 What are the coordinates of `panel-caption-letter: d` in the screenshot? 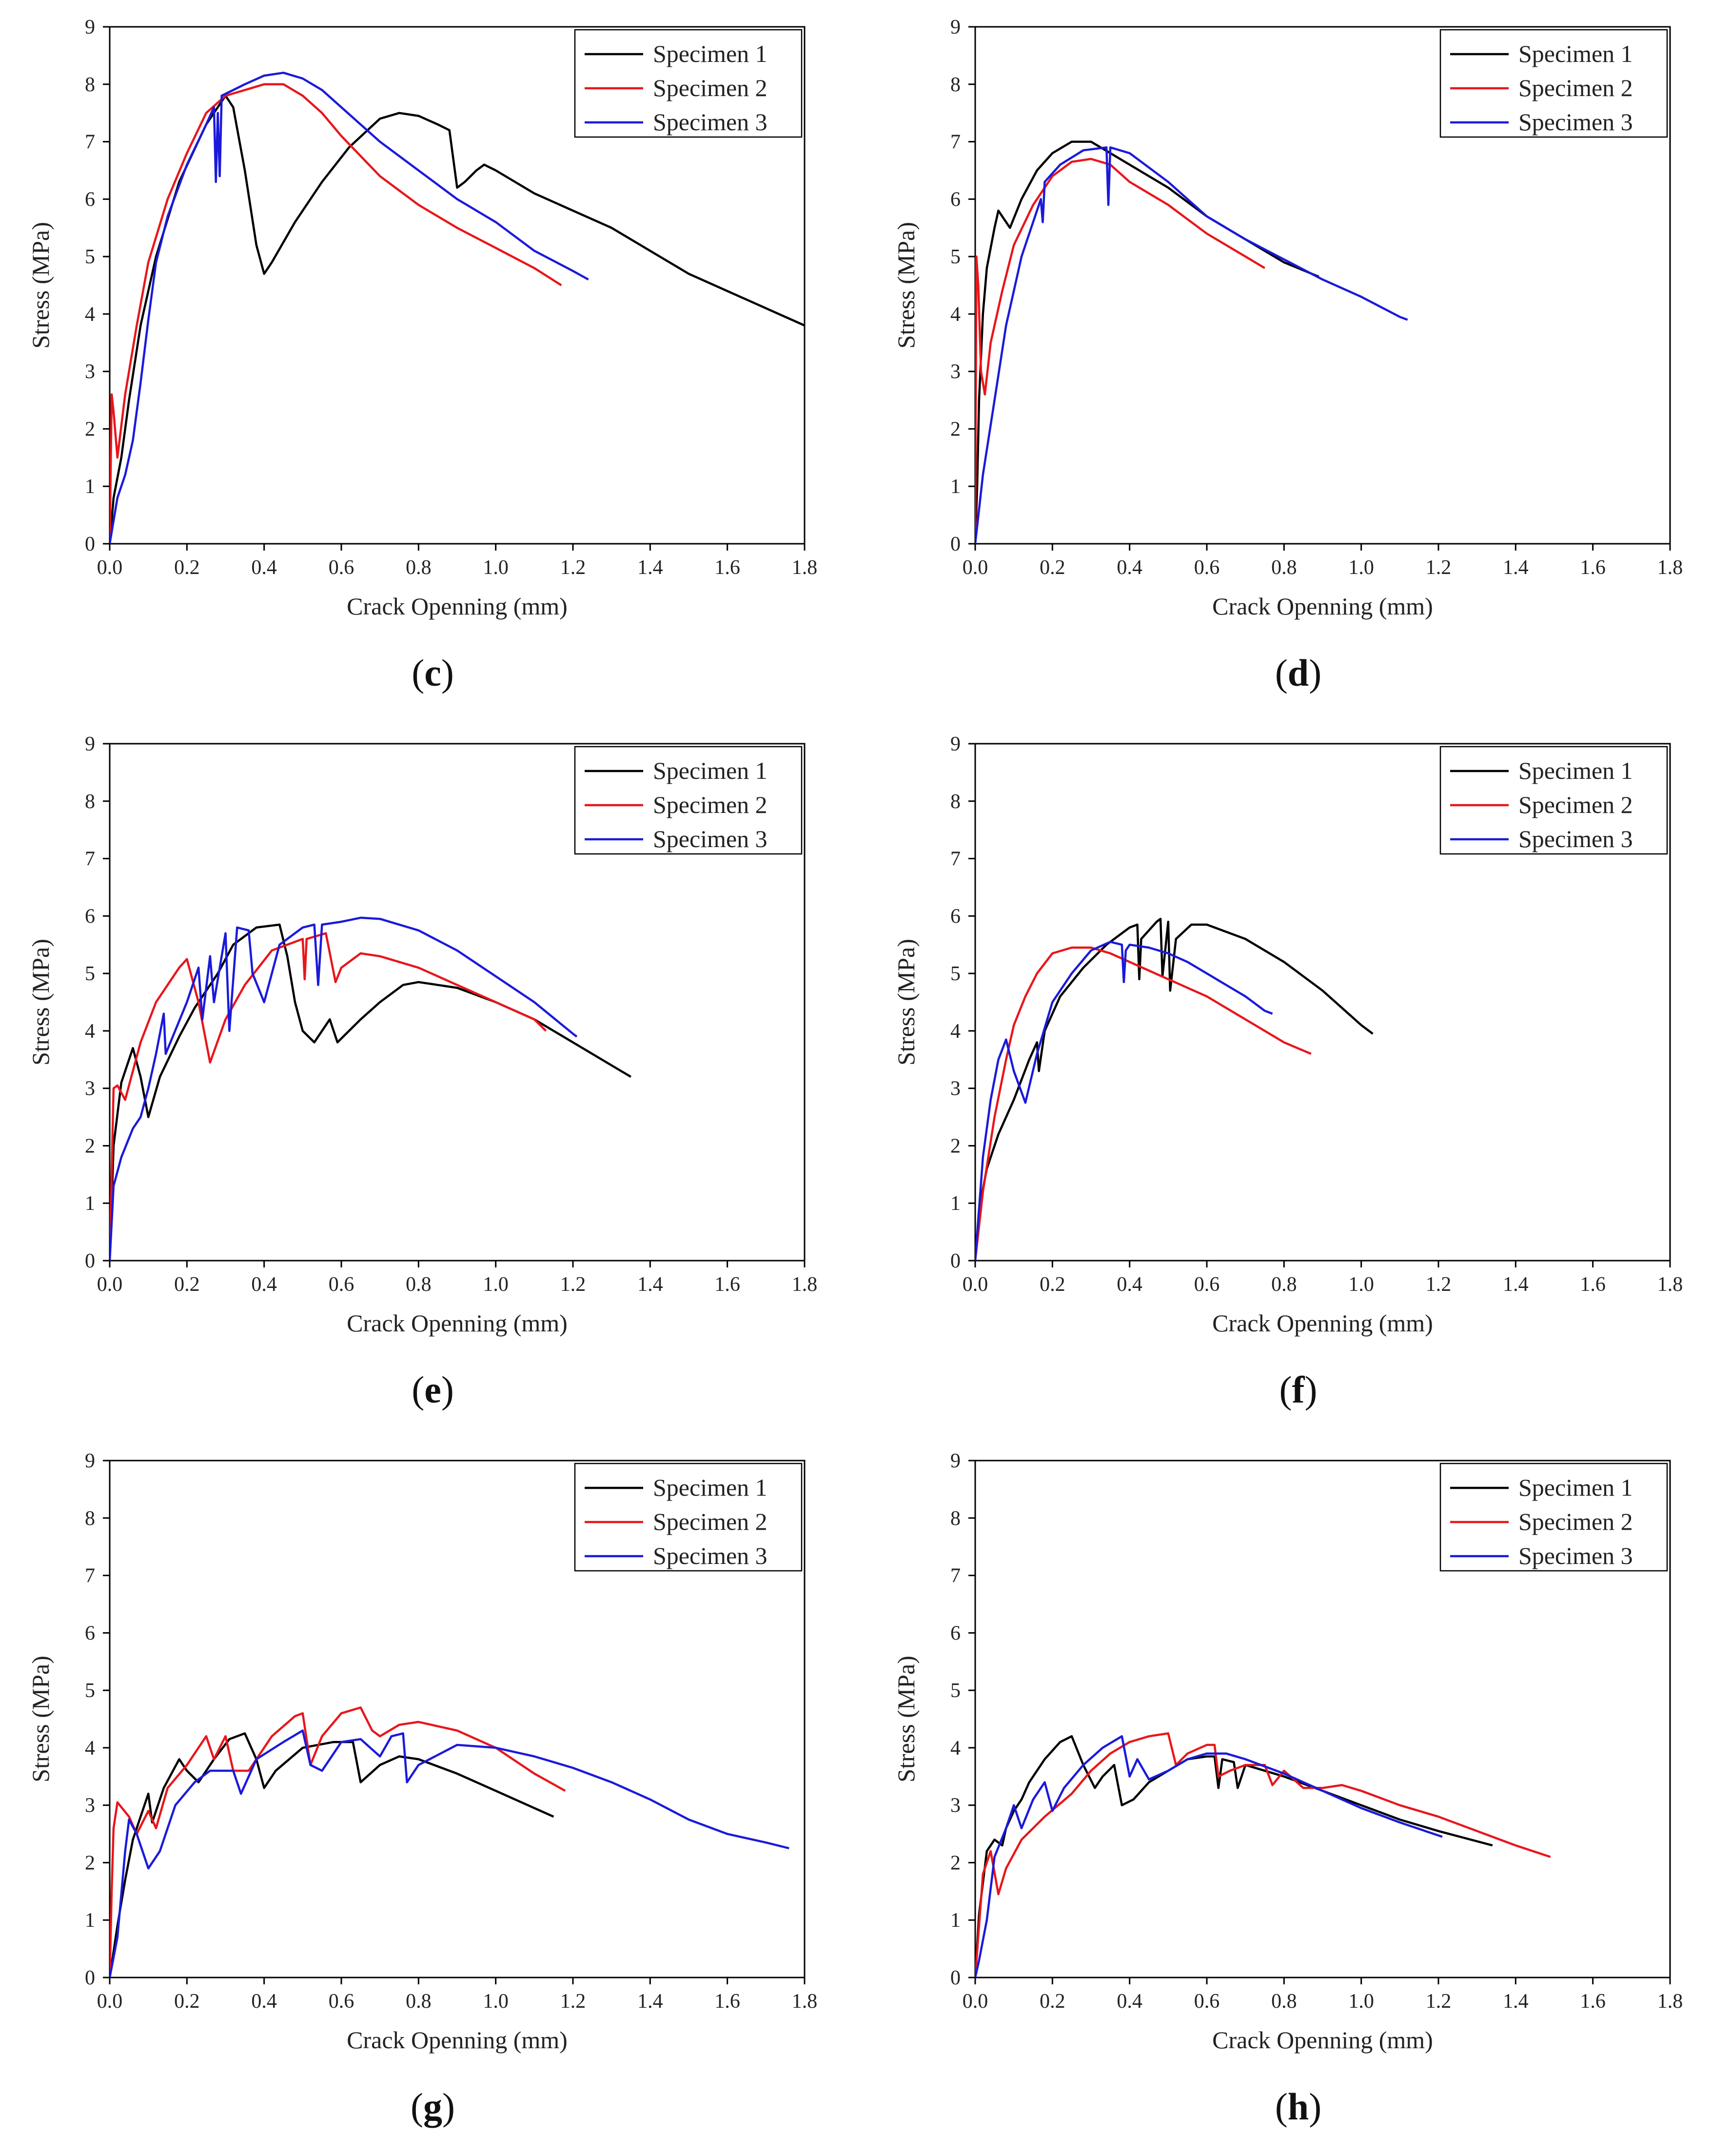 It's located at (1298, 673).